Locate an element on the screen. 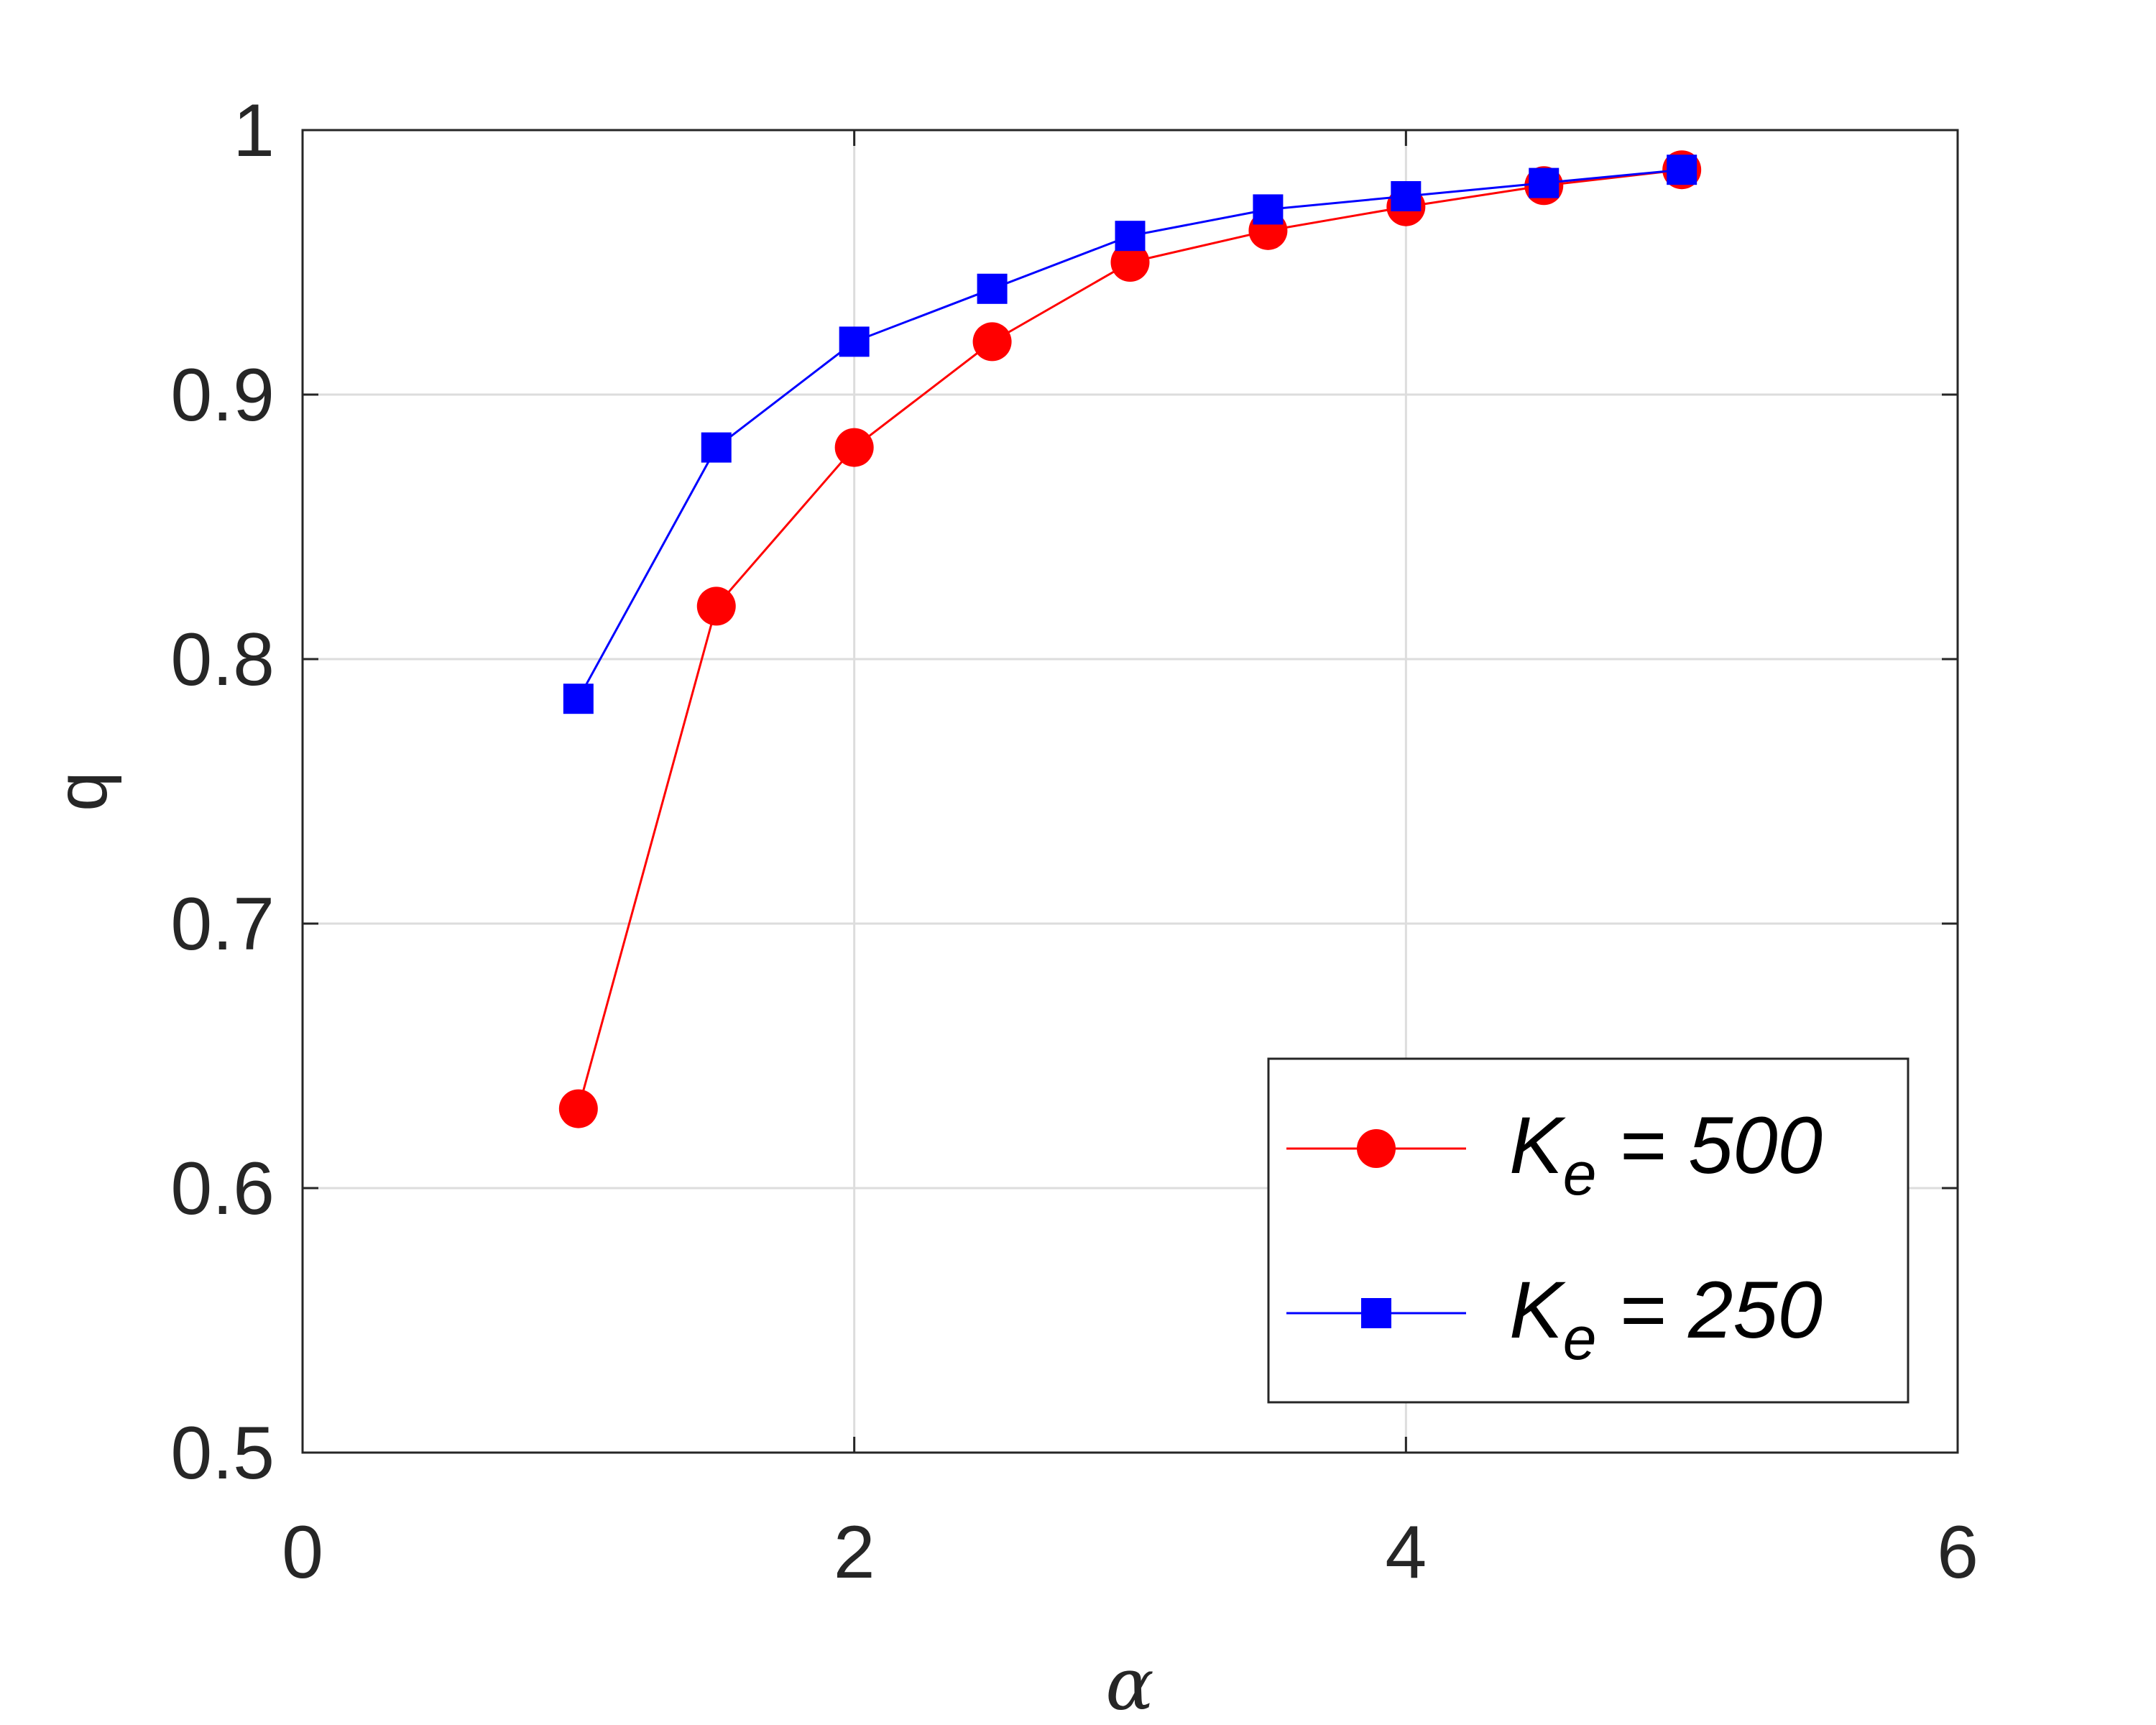 Image resolution: width=2156 pixels, height=1725 pixels. y-tick-label: 0.6 is located at coordinates (223, 1188).